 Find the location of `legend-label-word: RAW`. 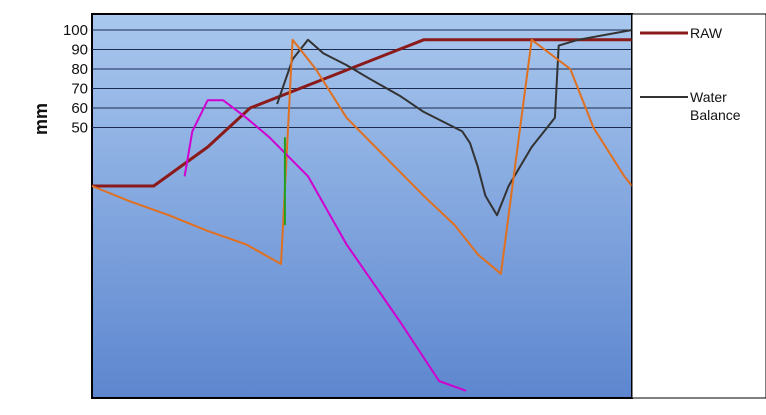

legend-label-word: RAW is located at coordinates (706, 33).